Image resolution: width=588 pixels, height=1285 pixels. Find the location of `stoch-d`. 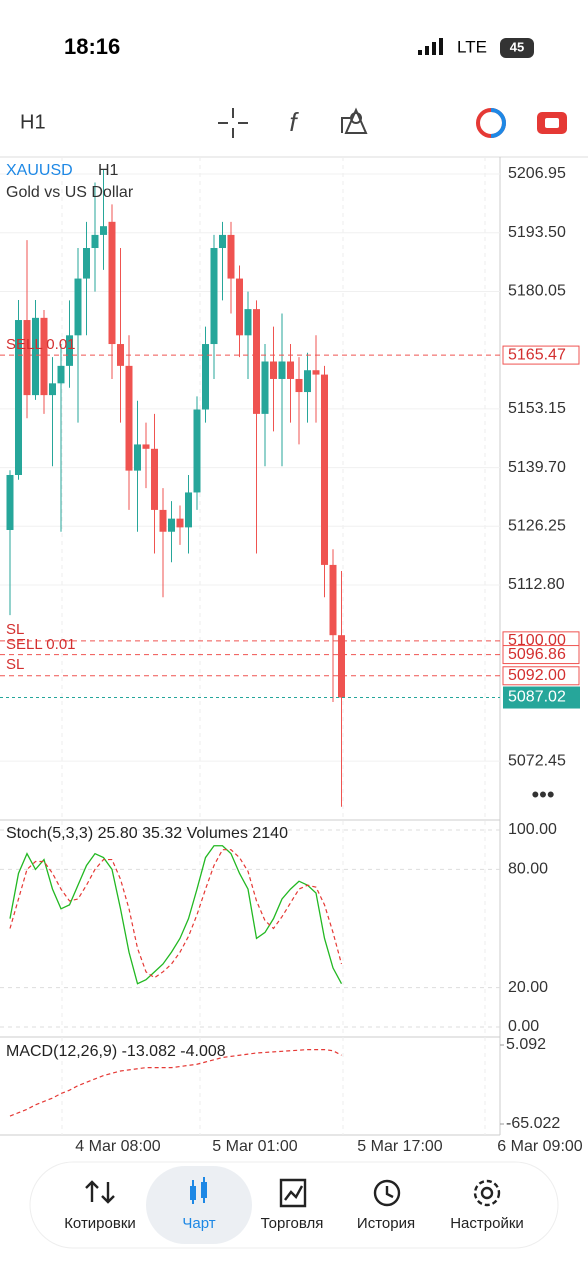

stoch-d is located at coordinates (176, 914).